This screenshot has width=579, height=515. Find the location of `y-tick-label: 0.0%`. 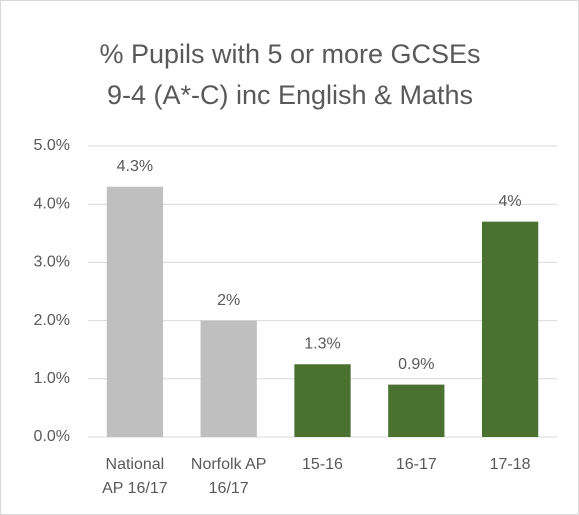

y-tick-label: 0.0% is located at coordinates (52, 436).